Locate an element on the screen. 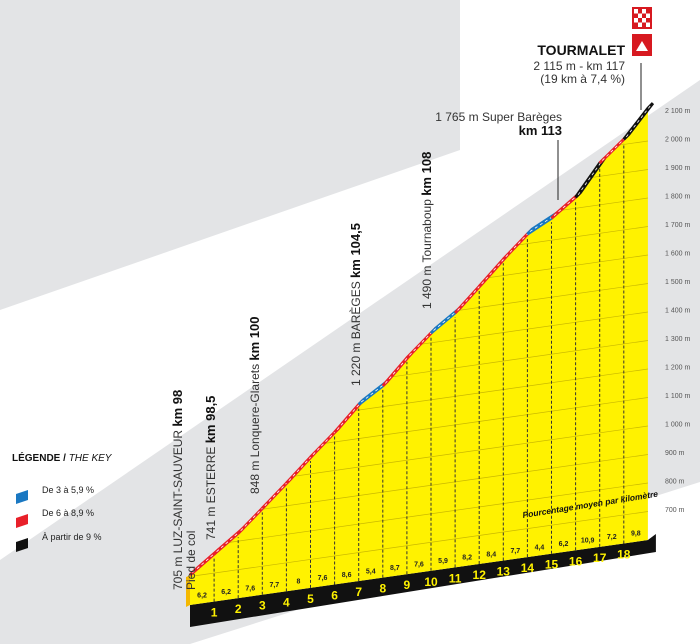 This screenshot has height=644, width=700. km-label: 3 is located at coordinates (262, 606).